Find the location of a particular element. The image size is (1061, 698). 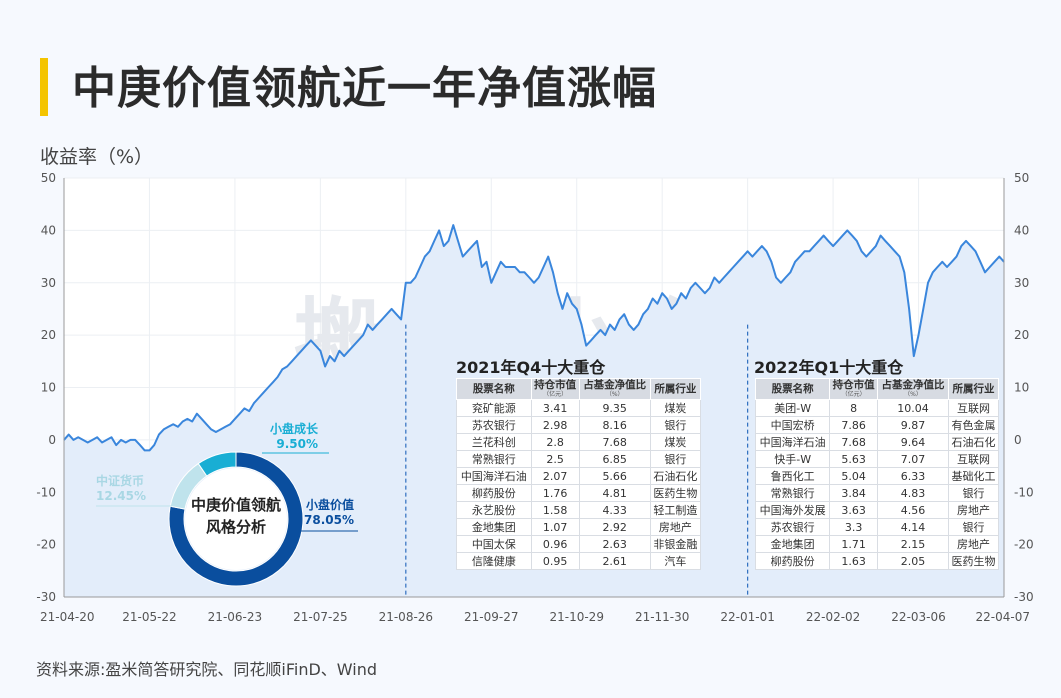

table-row: 苏农银行 3.3 4.14 银行 is located at coordinates (876, 527).